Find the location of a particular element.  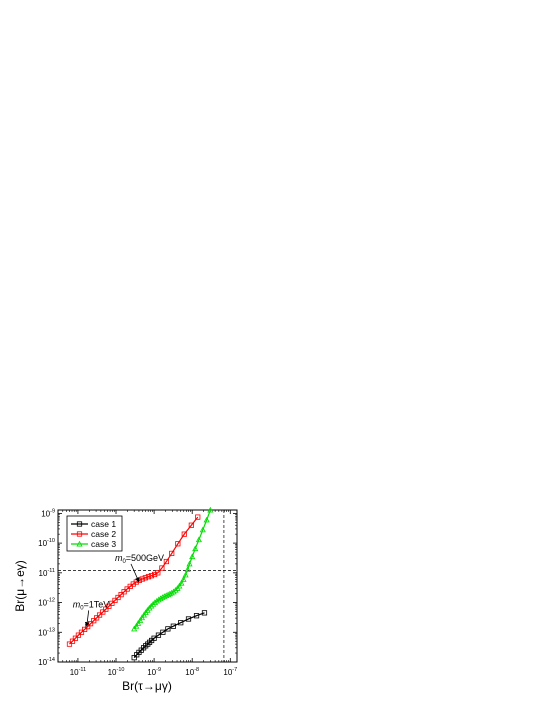

x-tick-label: 10⁻¹⁰ is located at coordinates (116, 672).